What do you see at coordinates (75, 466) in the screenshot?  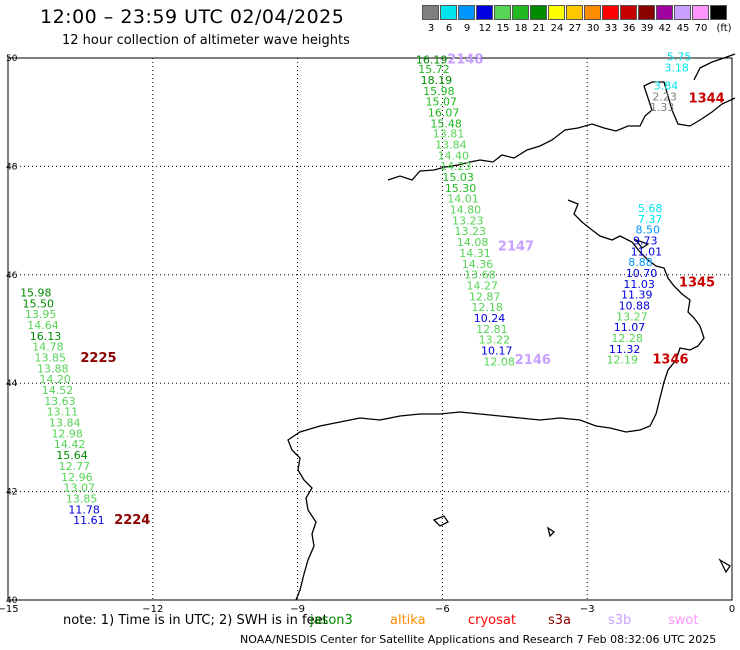 I see `wave-height-value: 12.77` at bounding box center [75, 466].